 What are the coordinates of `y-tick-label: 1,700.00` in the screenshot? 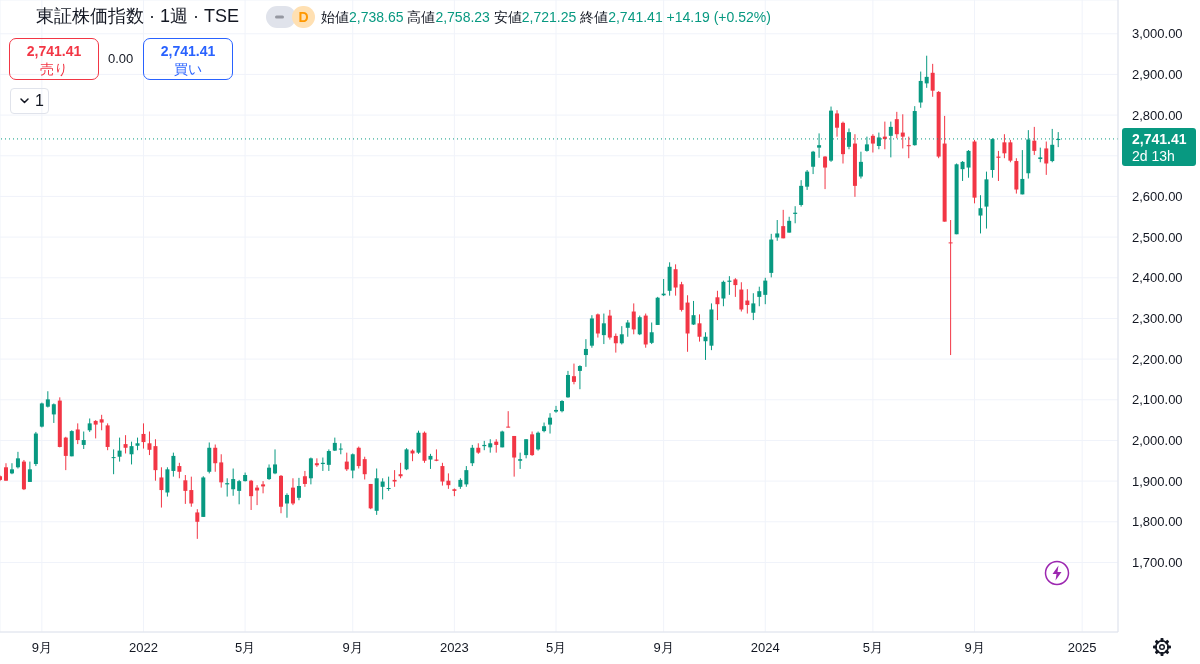 It's located at (1157, 563).